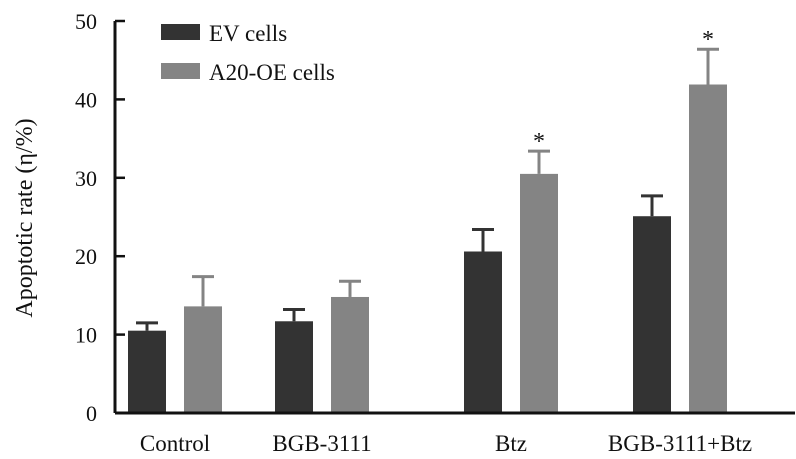 The image size is (796, 459). Describe the element at coordinates (86, 99) in the screenshot. I see `y-tick-label: 40` at that location.